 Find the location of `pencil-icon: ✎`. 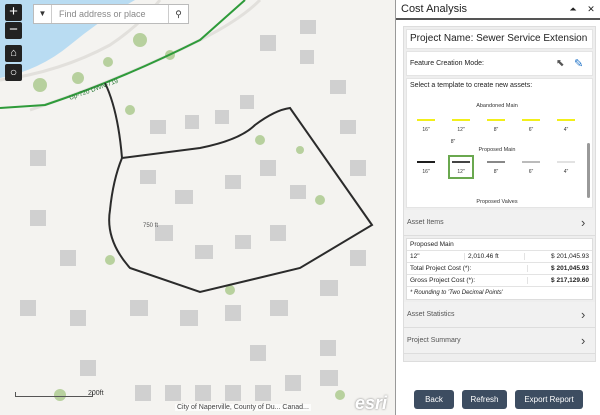

pencil-icon: ✎ is located at coordinates (579, 64).